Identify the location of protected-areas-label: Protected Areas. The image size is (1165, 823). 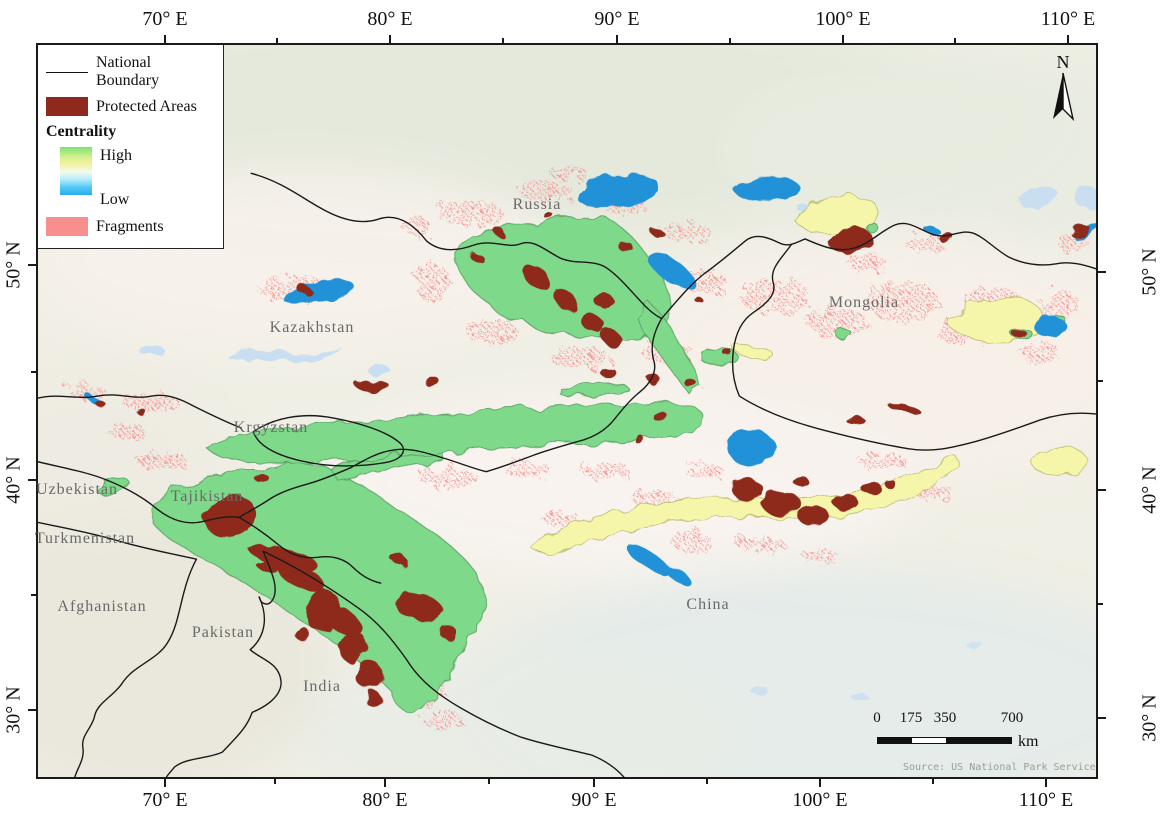
(146, 106).